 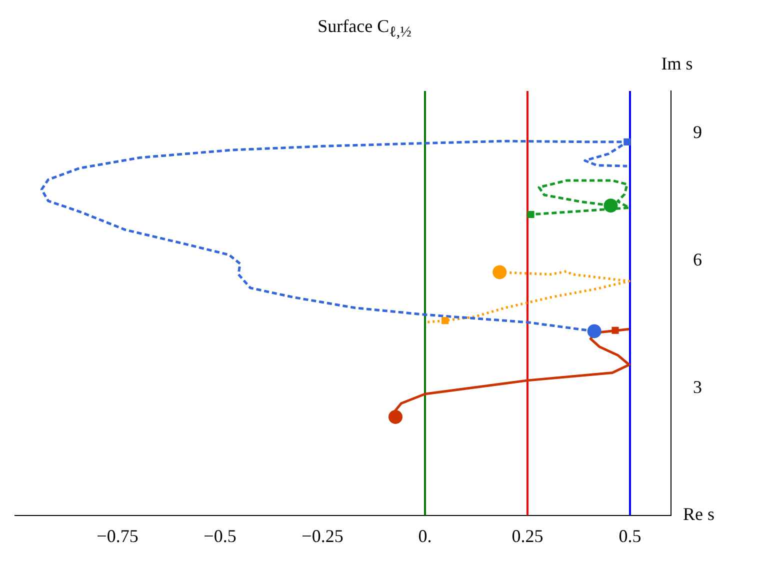 What do you see at coordinates (698, 514) in the screenshot?
I see `x-axis-title: Re s` at bounding box center [698, 514].